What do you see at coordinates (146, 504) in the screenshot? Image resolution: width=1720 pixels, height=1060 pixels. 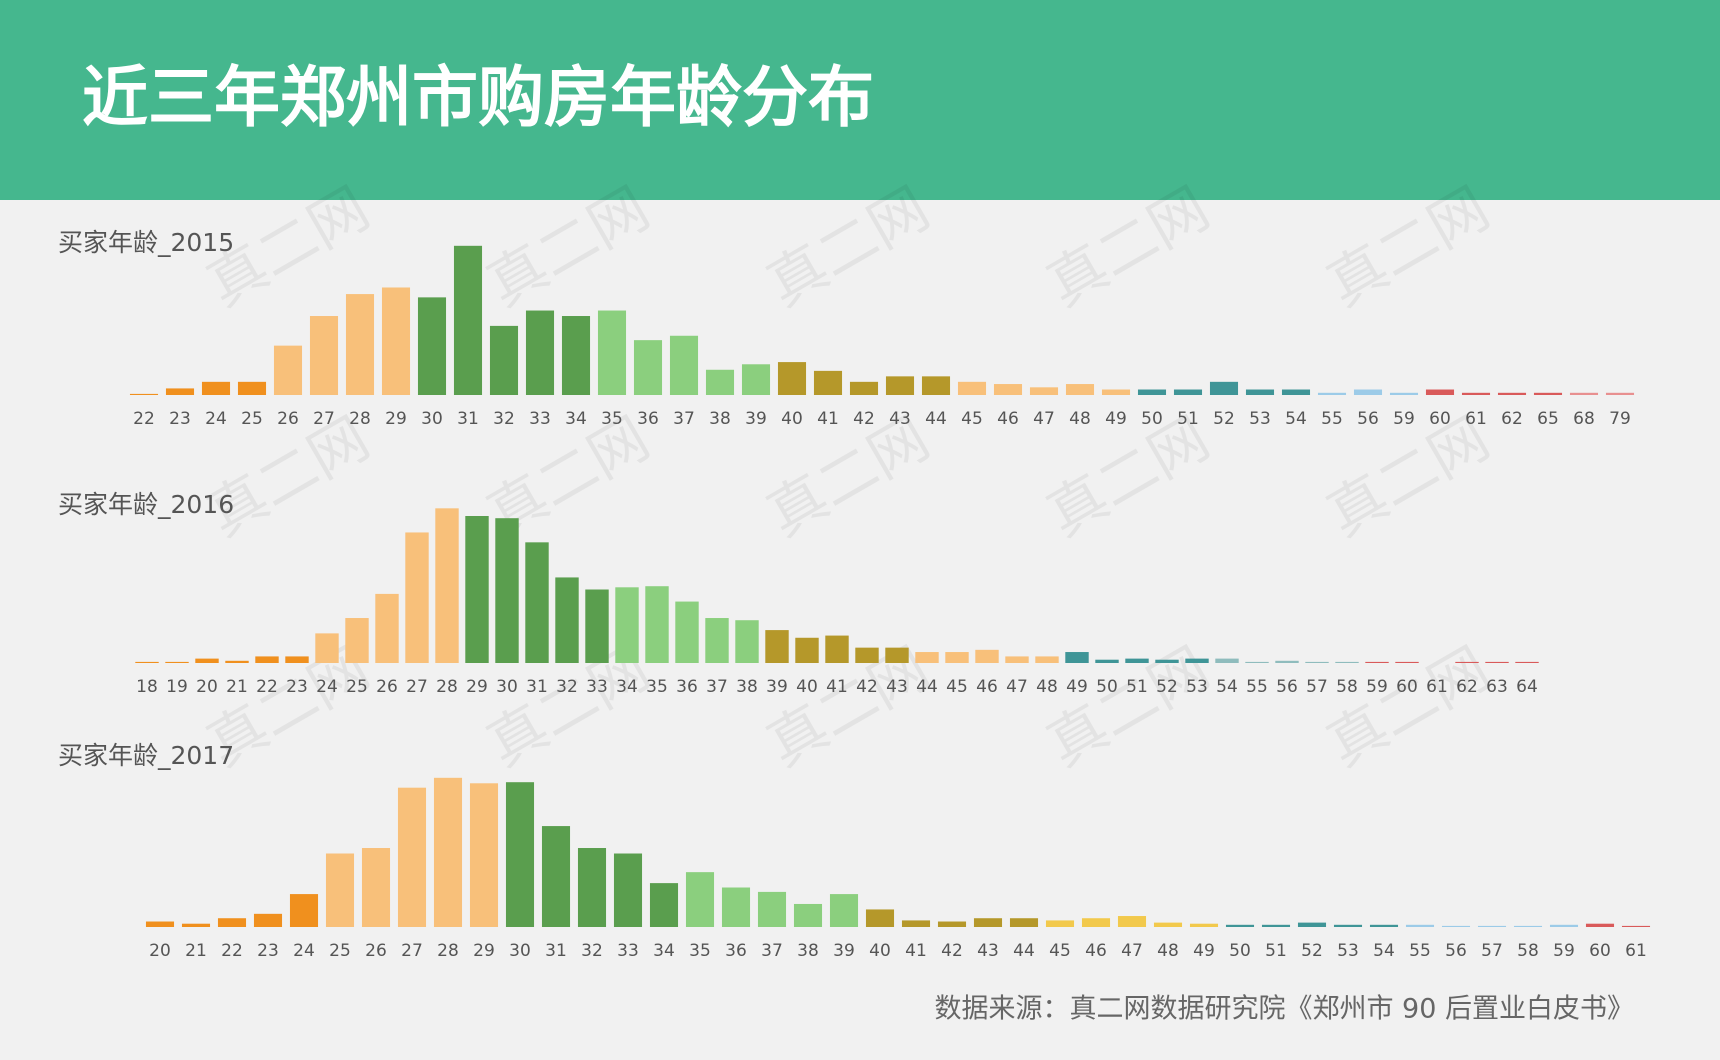 I see `chart-title: 买家年龄_2016` at bounding box center [146, 504].